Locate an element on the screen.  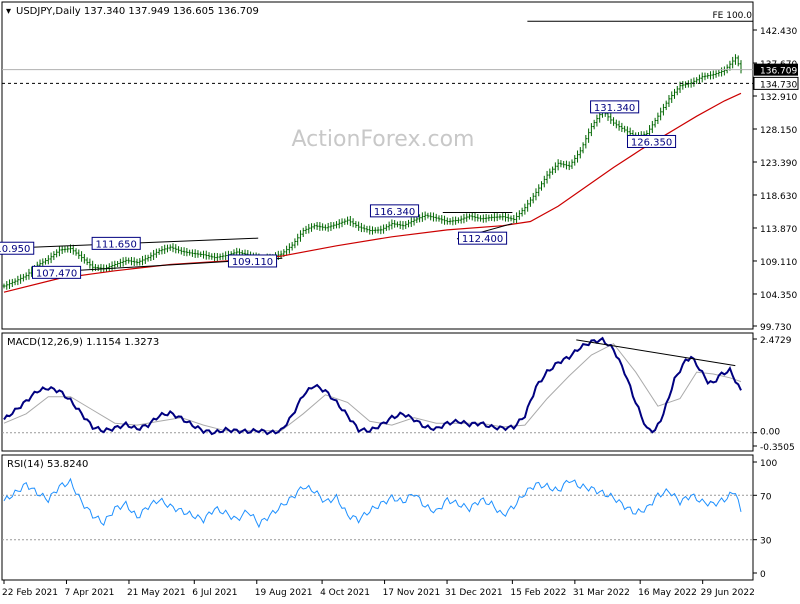
price-annotation-label: 110.950 is located at coordinates (15, 249).